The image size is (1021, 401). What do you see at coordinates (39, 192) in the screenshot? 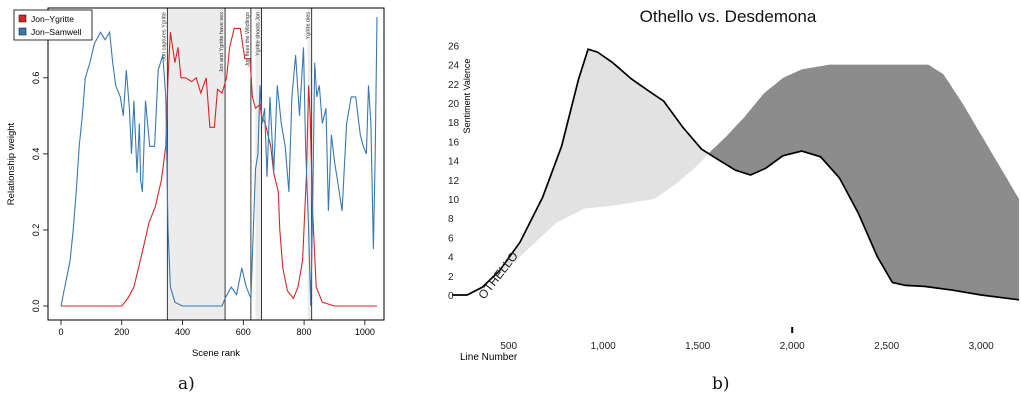
I see `y-axis: 0.0 0.2 0.4 0.6` at bounding box center [39, 192].